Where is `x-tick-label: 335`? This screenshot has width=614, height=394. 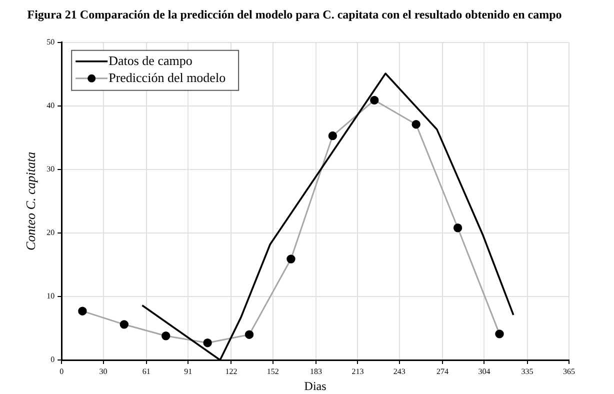 x-tick-label: 335 is located at coordinates (527, 371).